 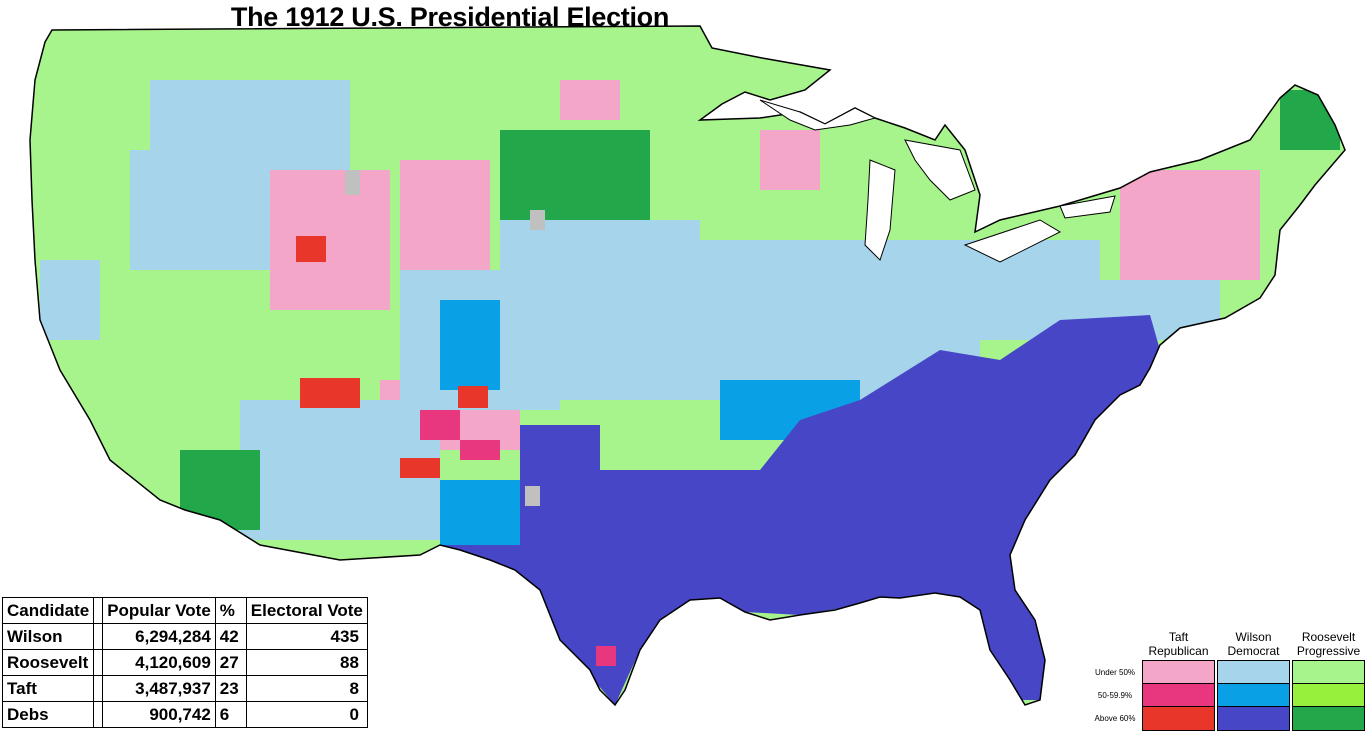 I want to click on legend-row-above-60: Above 60%, so click(x=1226, y=718).